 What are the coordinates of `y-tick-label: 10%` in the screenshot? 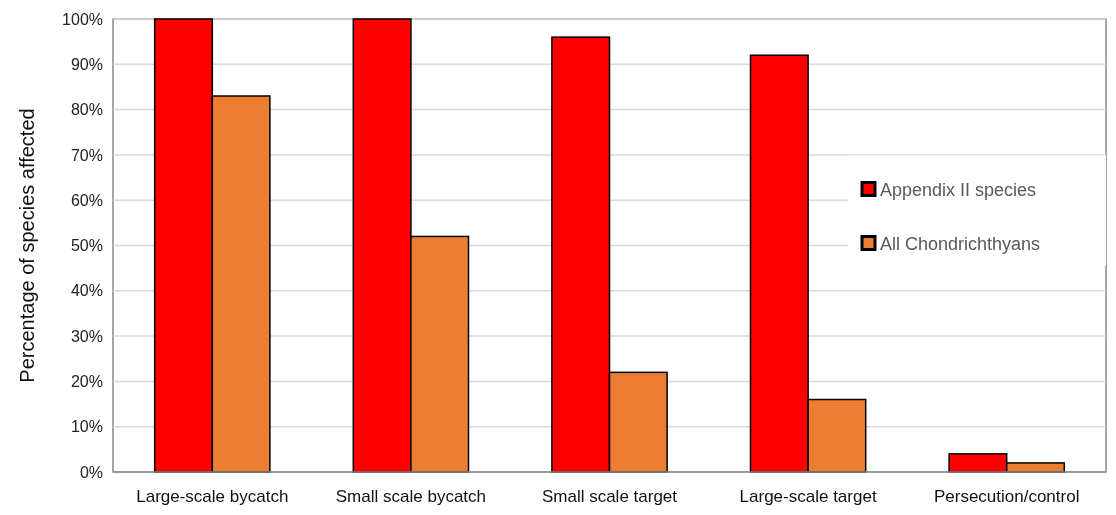 It's located at (86, 427).